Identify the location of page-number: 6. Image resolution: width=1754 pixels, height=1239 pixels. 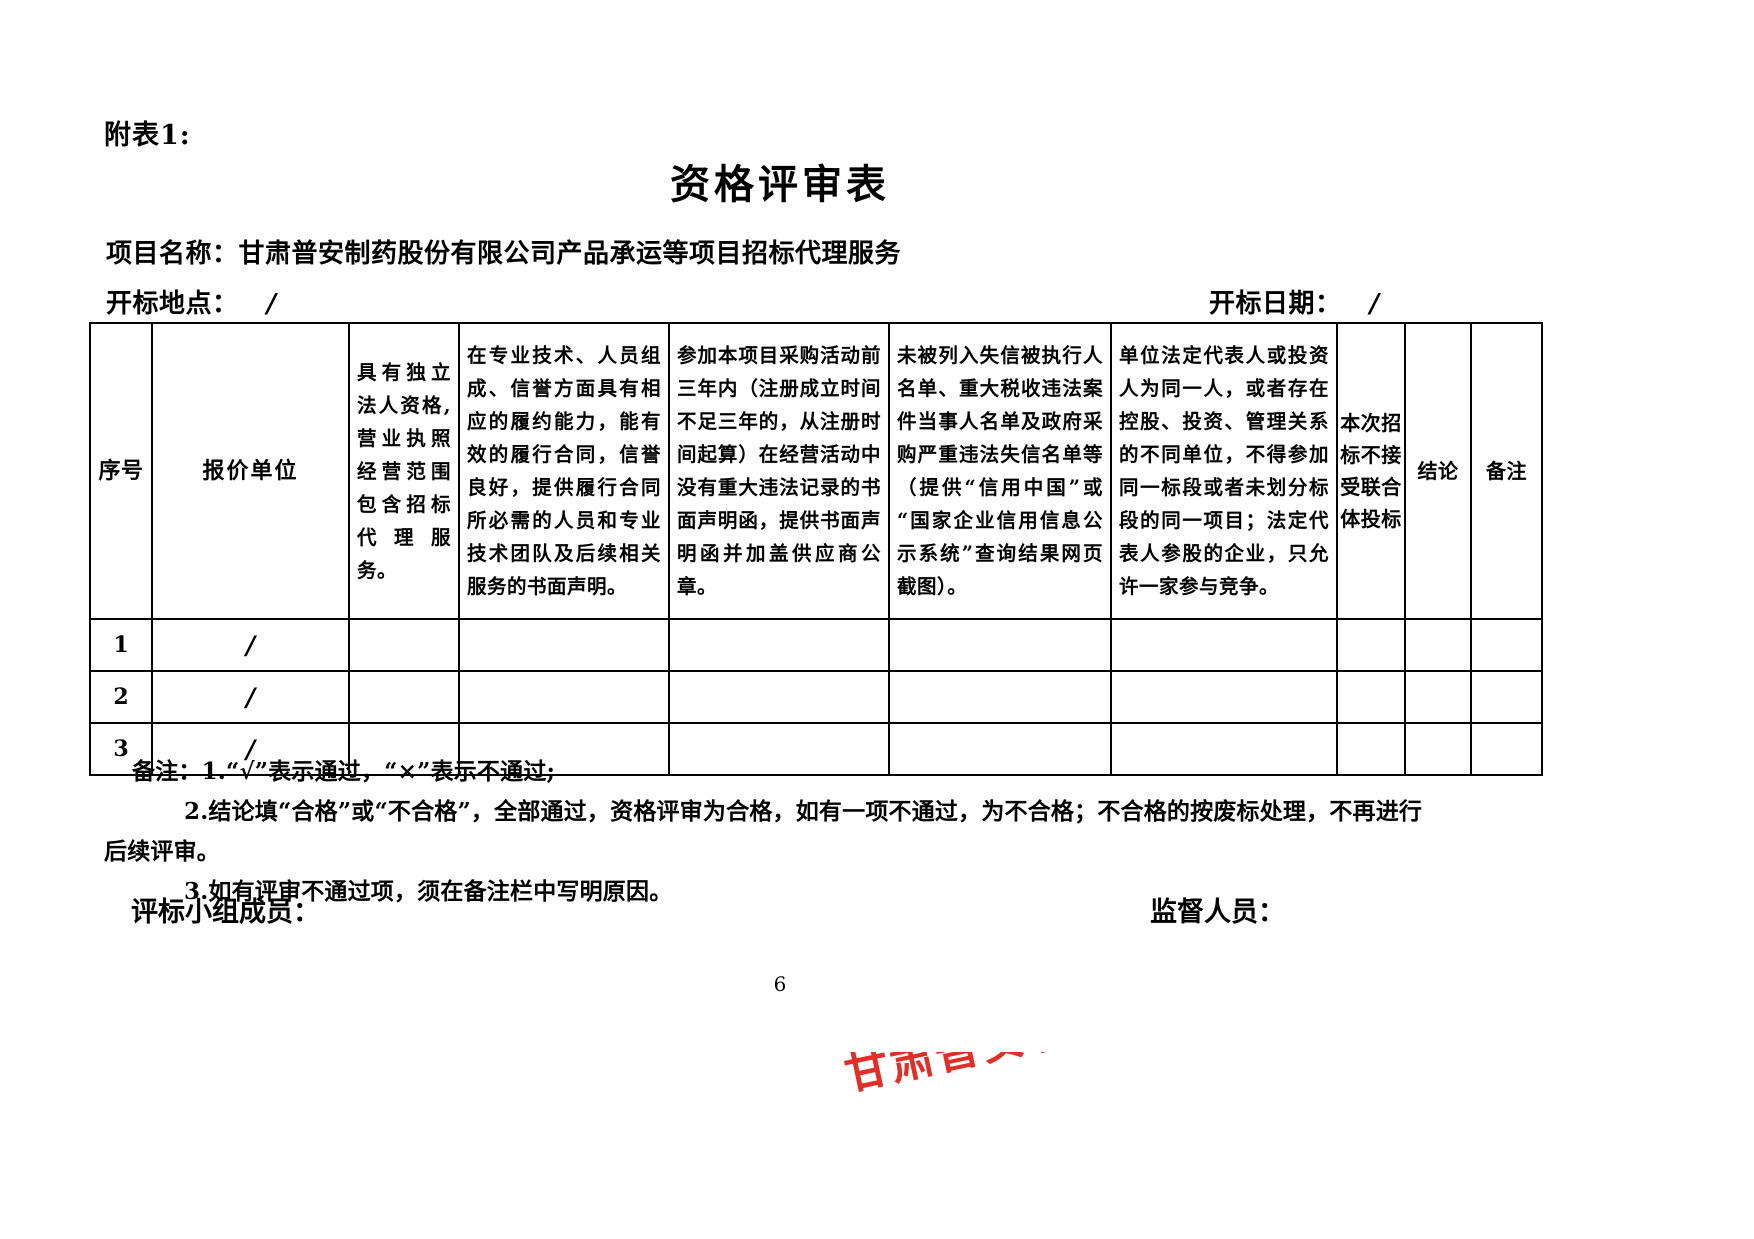
(780, 984).